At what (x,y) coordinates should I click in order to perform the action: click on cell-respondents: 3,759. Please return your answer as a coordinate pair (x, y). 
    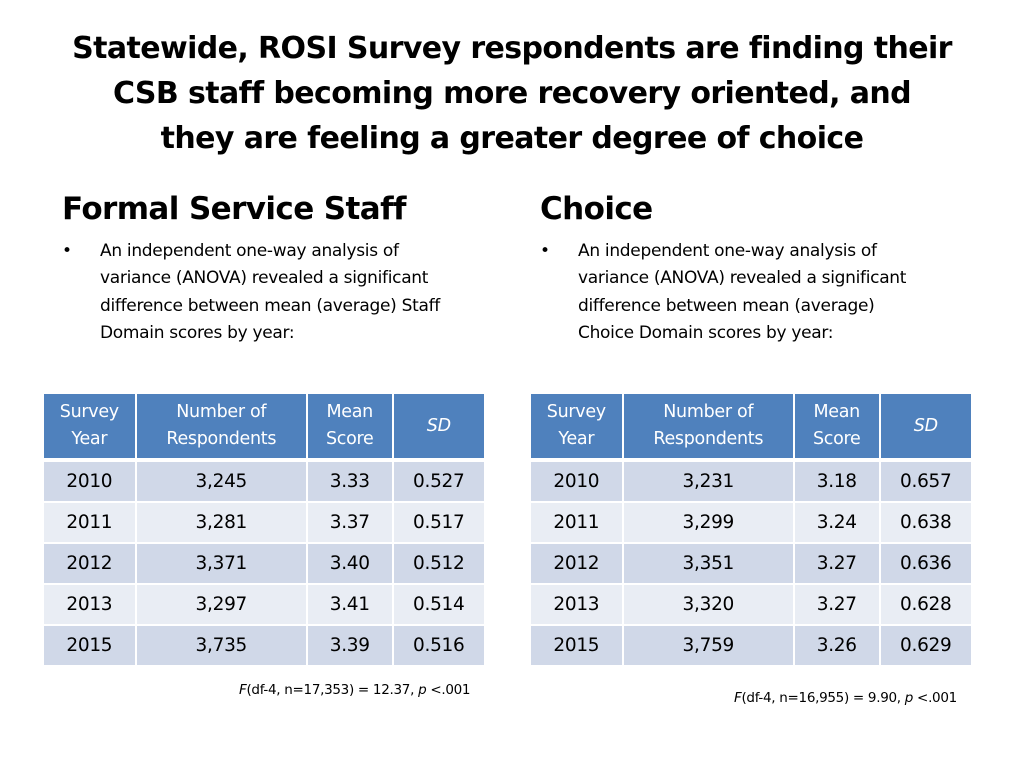
    Looking at the image, I should click on (708, 645).